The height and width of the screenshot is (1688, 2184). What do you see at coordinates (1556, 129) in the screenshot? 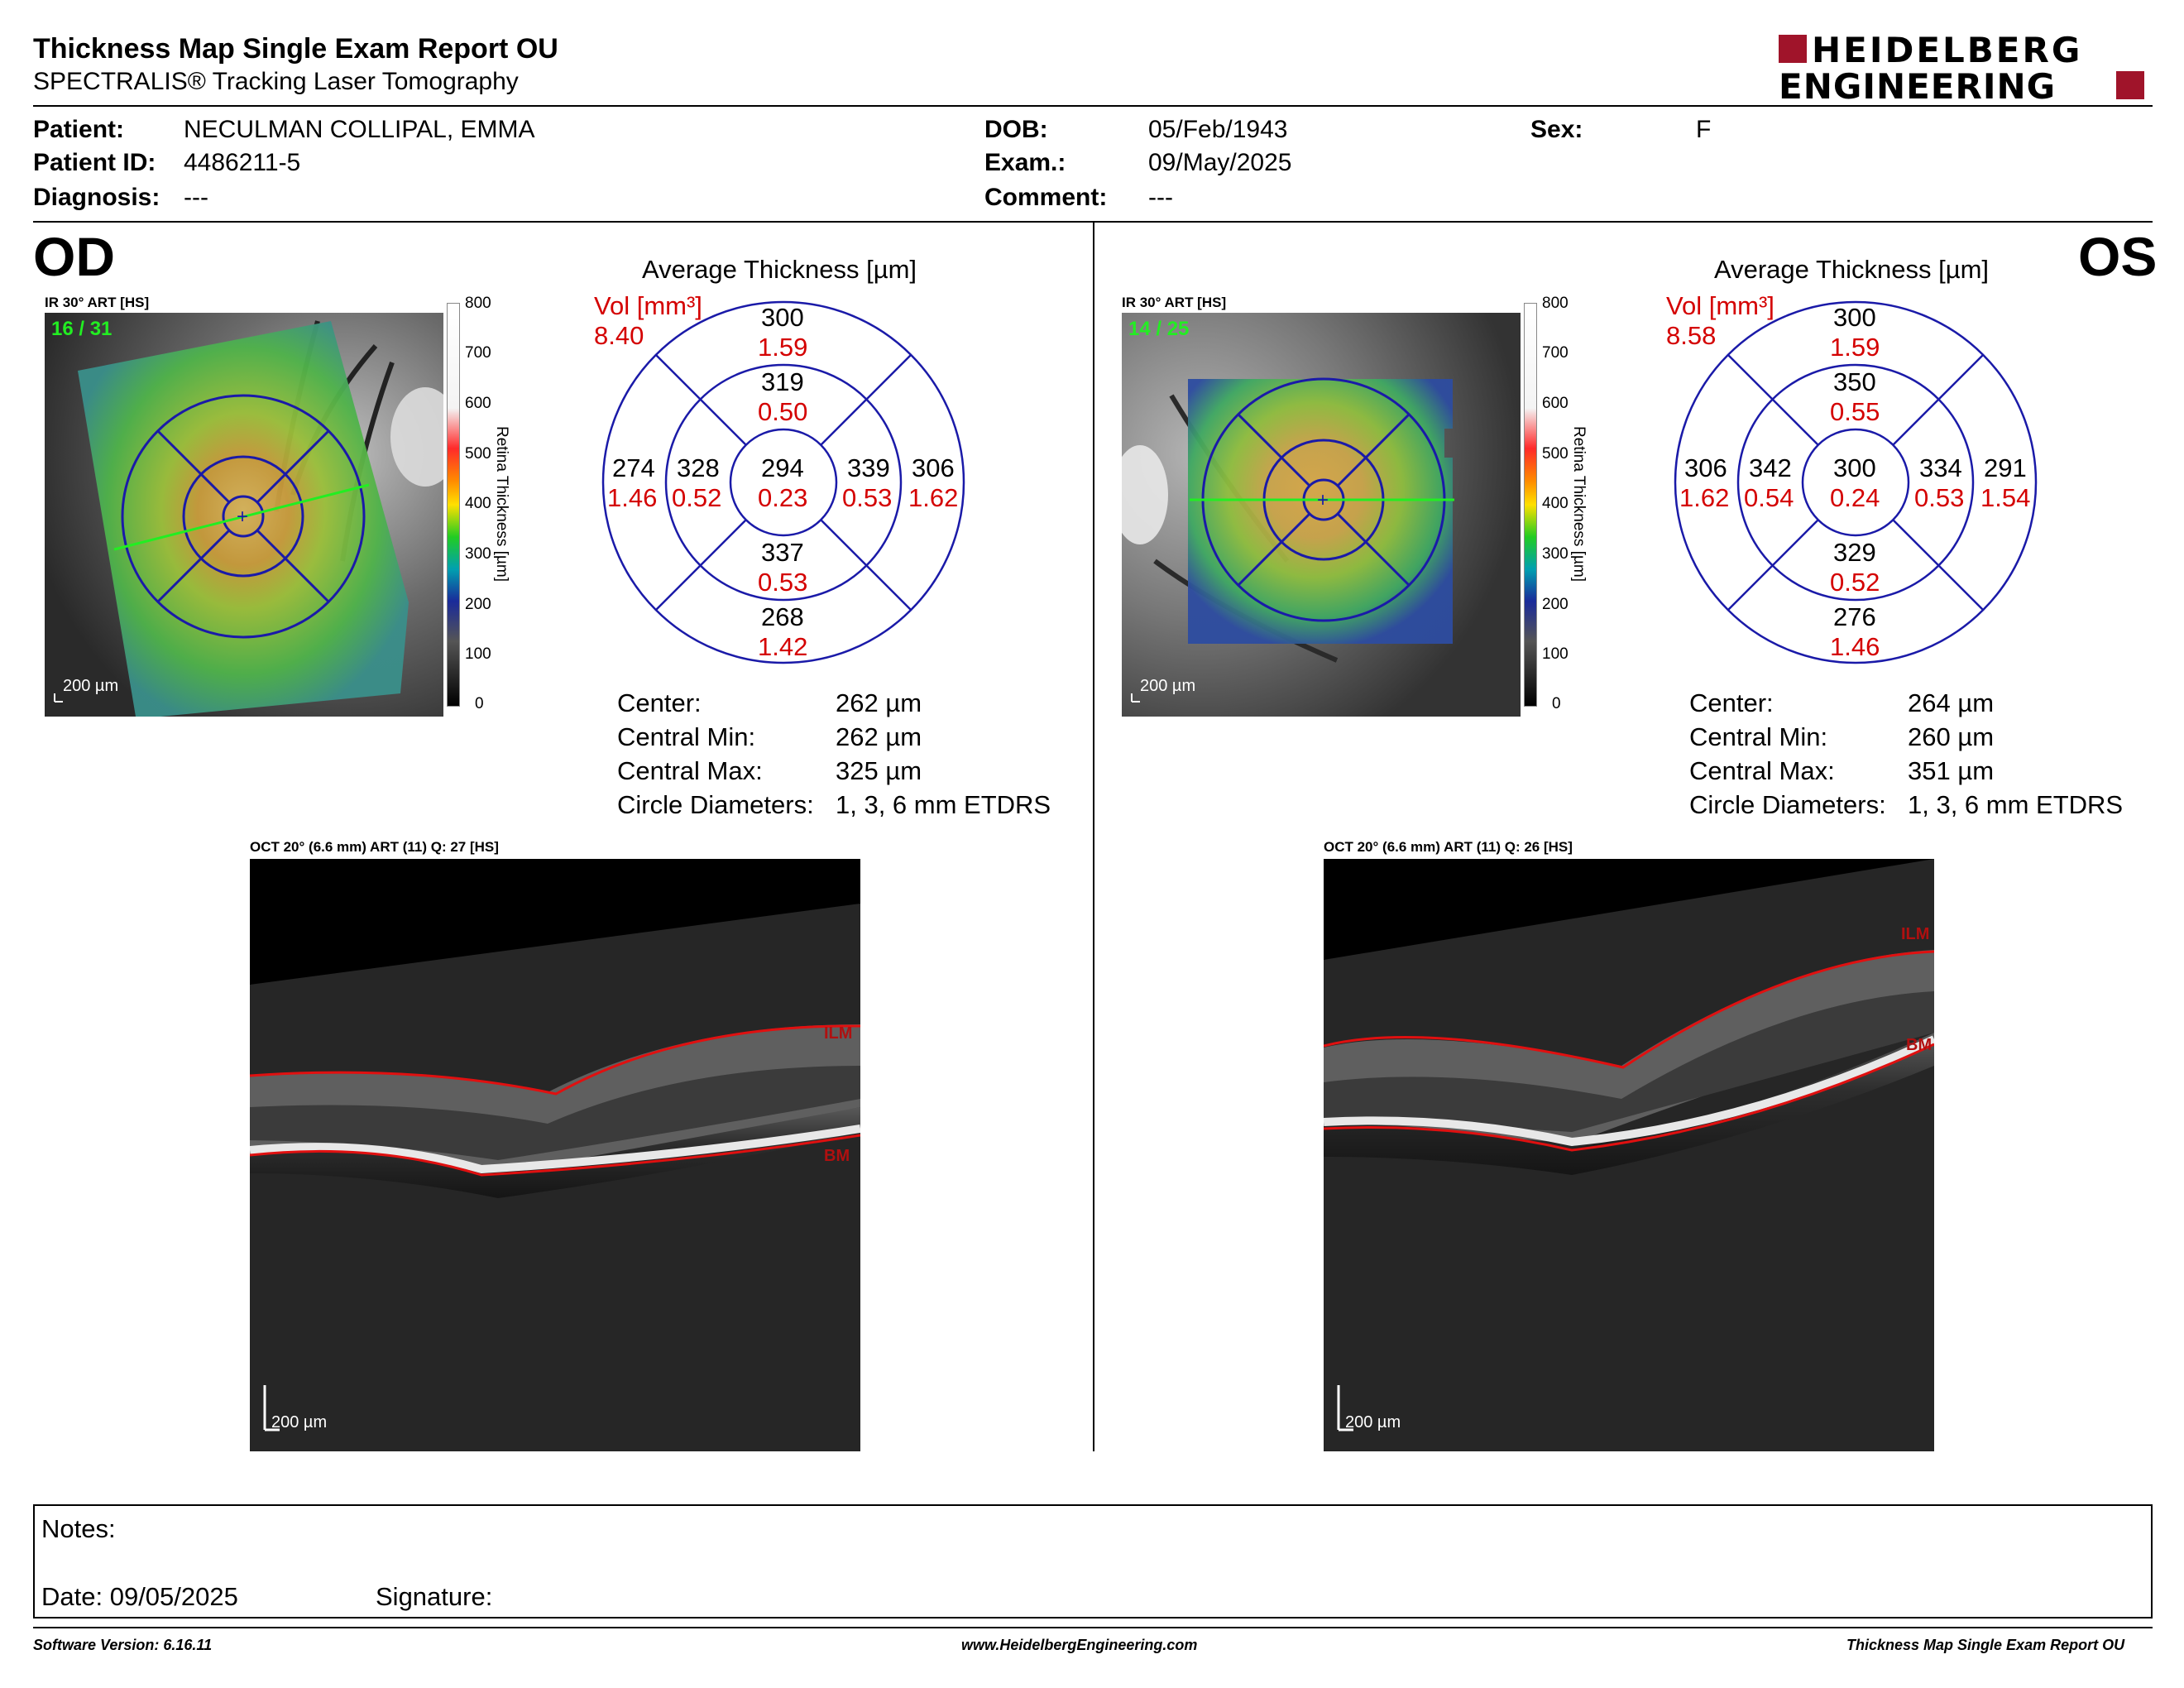
I see `sex-label: Sex:` at bounding box center [1556, 129].